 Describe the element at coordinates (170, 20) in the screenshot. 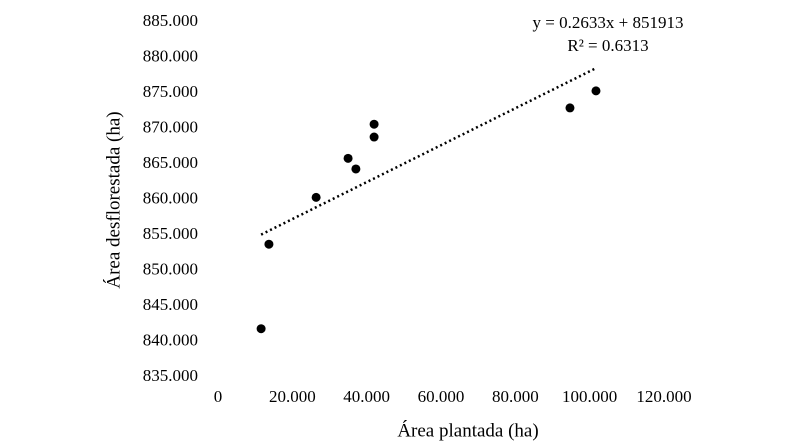

I see `y-tick-label: 885.000` at that location.